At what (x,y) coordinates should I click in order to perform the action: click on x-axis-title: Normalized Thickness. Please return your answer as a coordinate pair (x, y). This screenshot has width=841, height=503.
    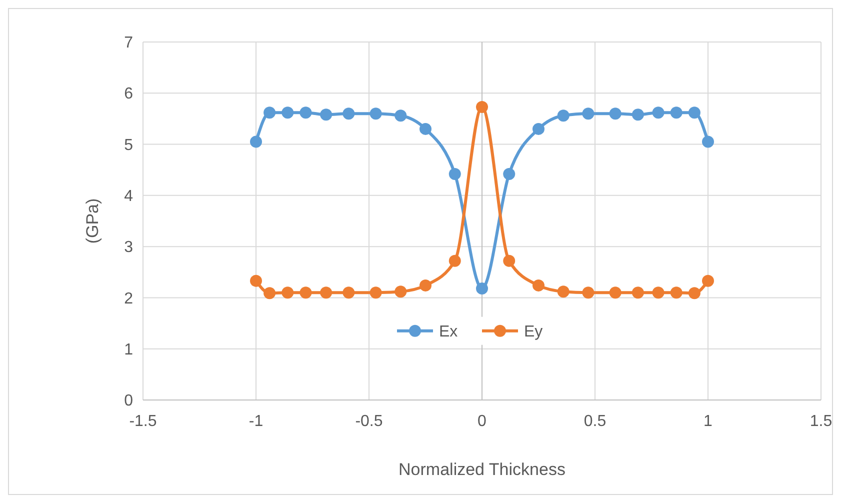
    Looking at the image, I should click on (482, 469).